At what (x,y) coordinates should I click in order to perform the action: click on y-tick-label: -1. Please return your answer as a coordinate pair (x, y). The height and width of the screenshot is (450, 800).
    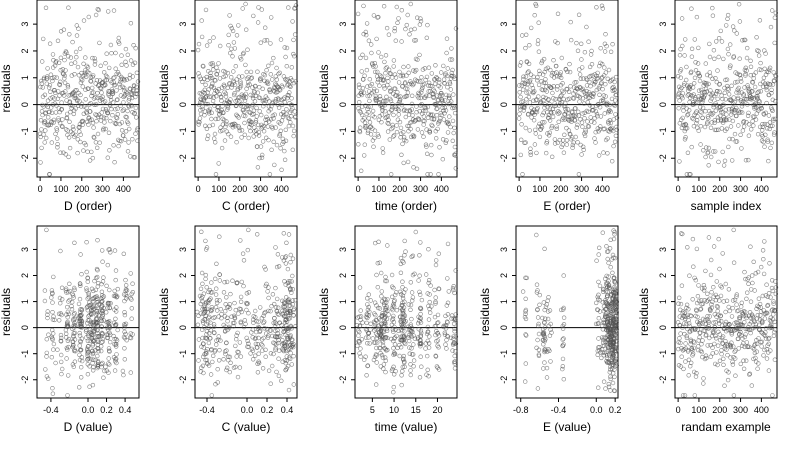
    Looking at the image, I should click on (504, 131).